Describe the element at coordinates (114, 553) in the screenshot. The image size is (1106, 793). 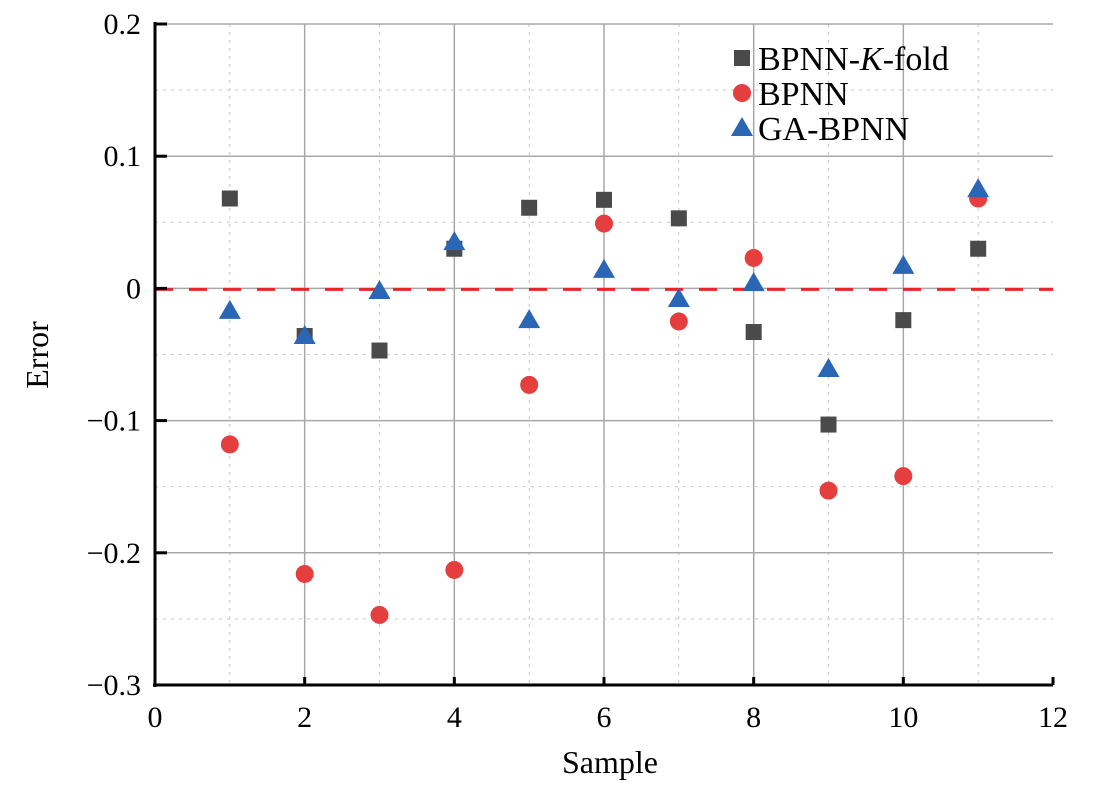
I see `y-tick-label: −0.2` at that location.